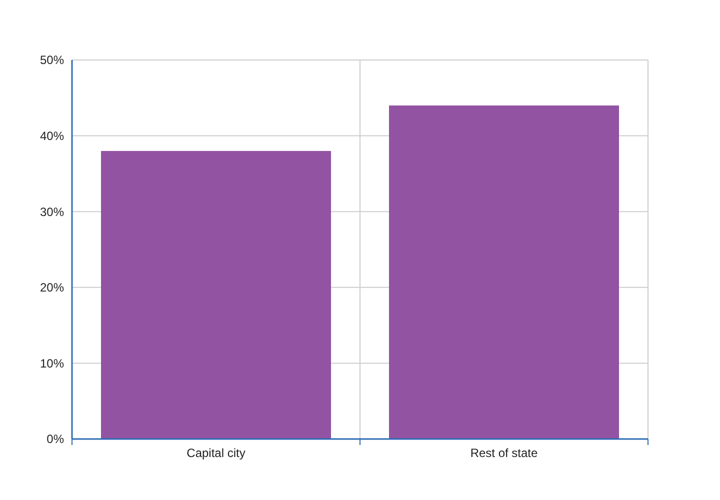 Image resolution: width=720 pixels, height=500 pixels. I want to click on y-tick-label: 0%, so click(55, 439).